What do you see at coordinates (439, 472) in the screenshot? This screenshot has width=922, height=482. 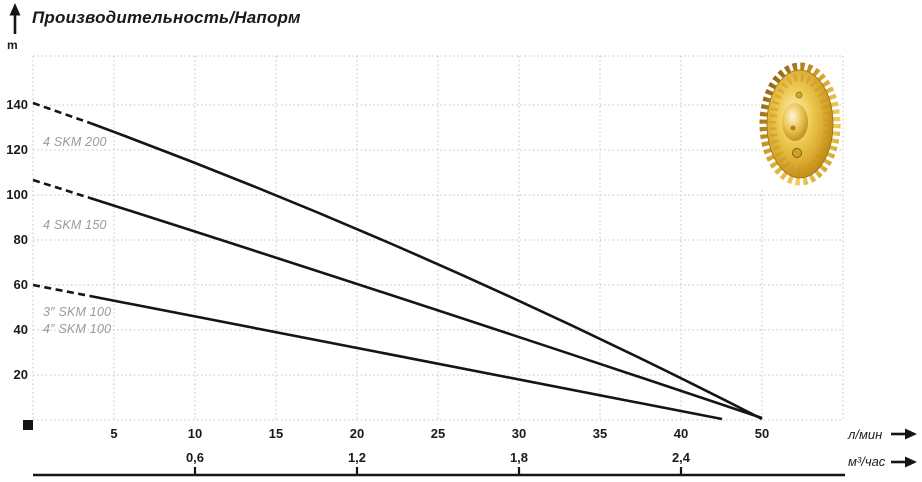 I see `m3h-scale-line` at bounding box center [439, 472].